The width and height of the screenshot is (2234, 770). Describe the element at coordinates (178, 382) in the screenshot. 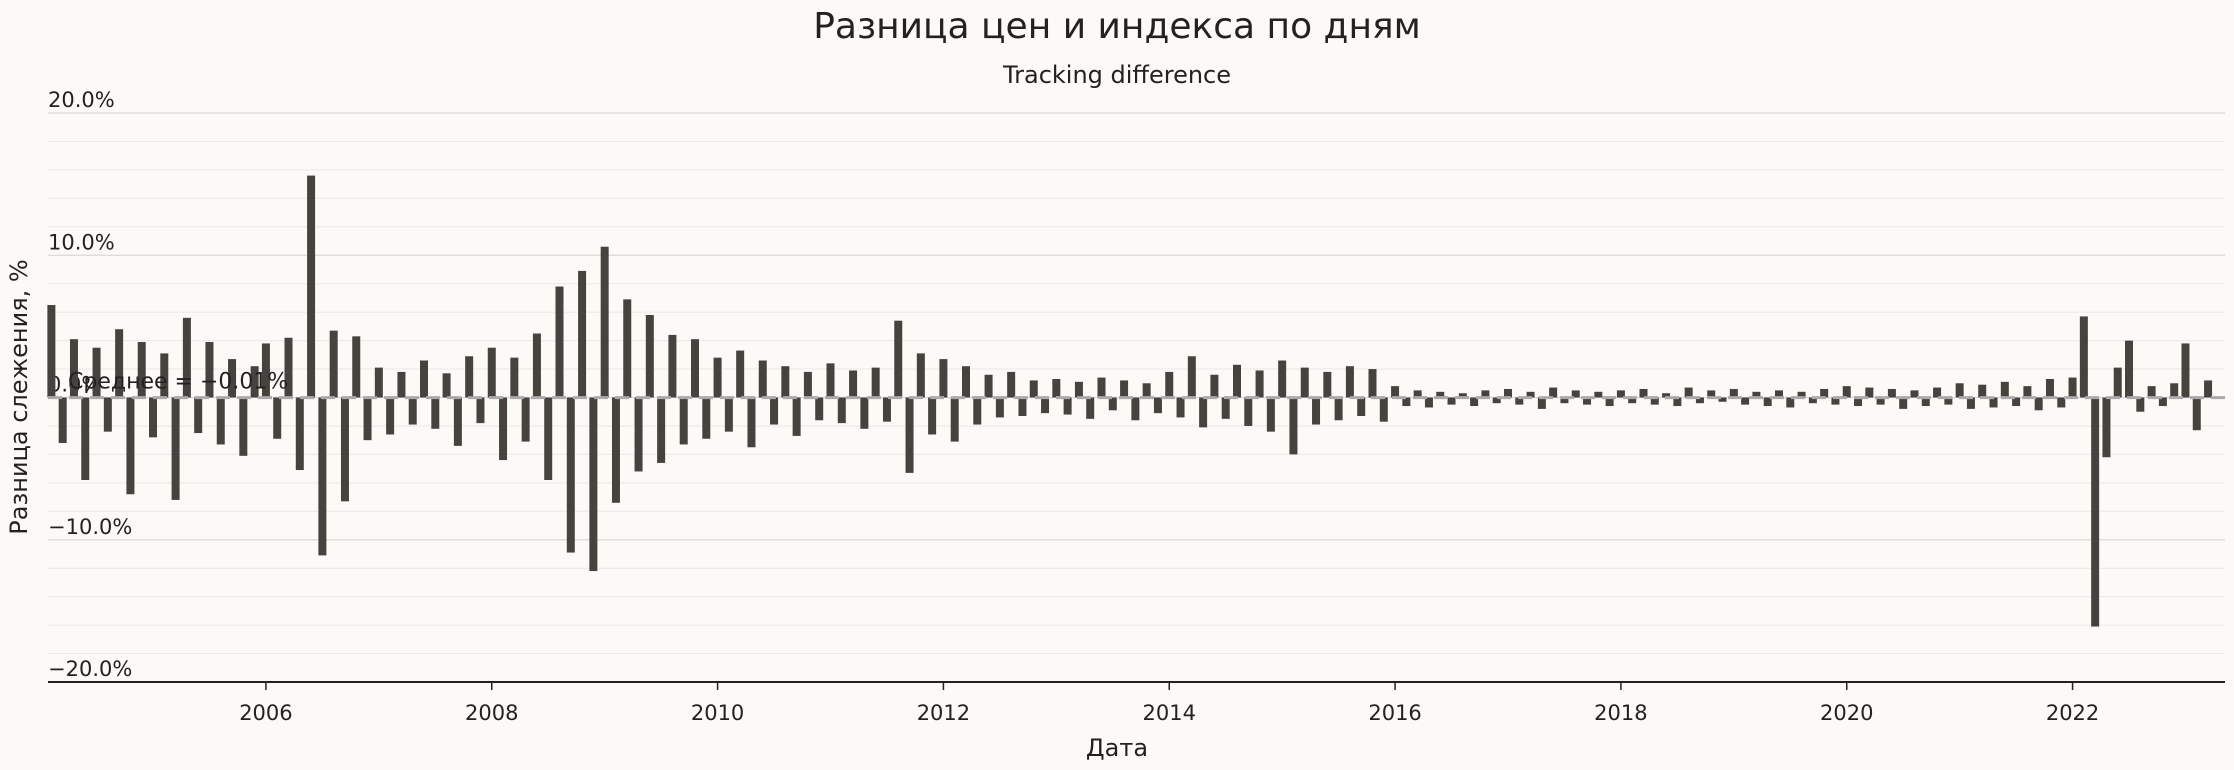

I see `mean-label: Среднее = −0.01%` at that location.